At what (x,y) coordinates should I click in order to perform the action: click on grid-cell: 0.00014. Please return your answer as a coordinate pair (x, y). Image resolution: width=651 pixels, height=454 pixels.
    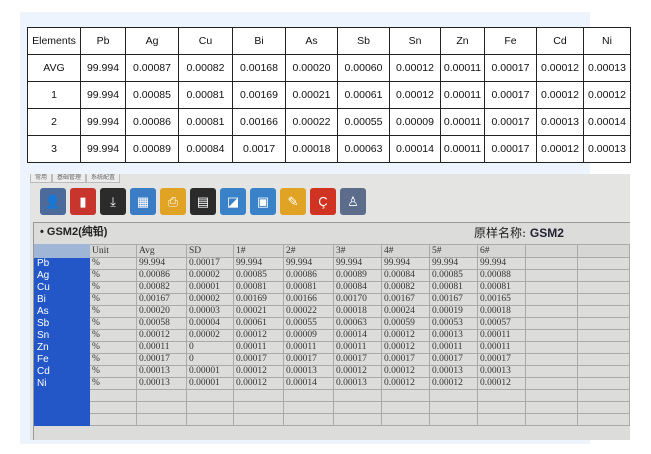
    Looking at the image, I should click on (308, 383).